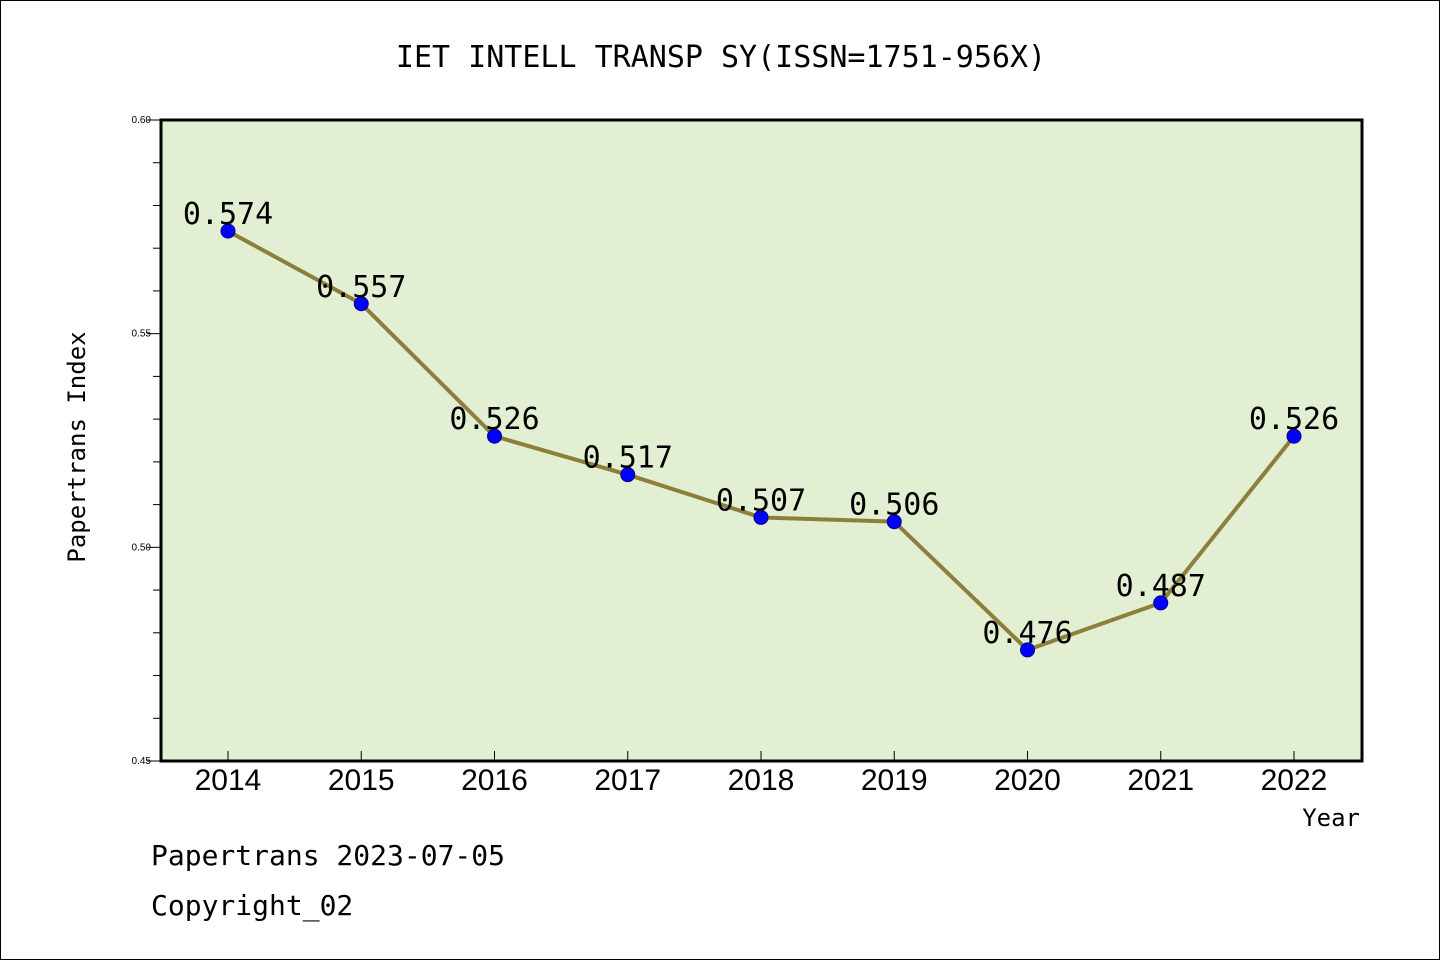  What do you see at coordinates (1027, 780) in the screenshot?
I see `x-tick-label: 2020` at bounding box center [1027, 780].